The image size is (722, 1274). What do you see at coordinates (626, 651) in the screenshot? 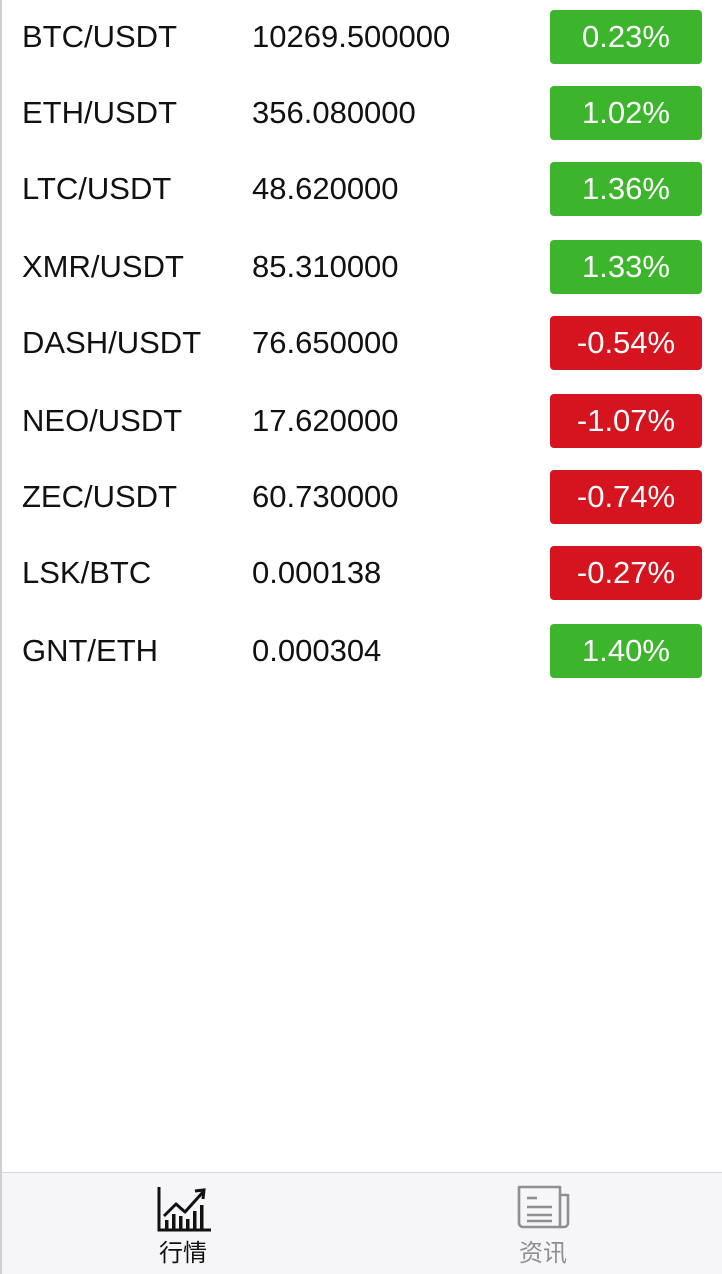
I see `change-badge: 1.40%` at bounding box center [626, 651].